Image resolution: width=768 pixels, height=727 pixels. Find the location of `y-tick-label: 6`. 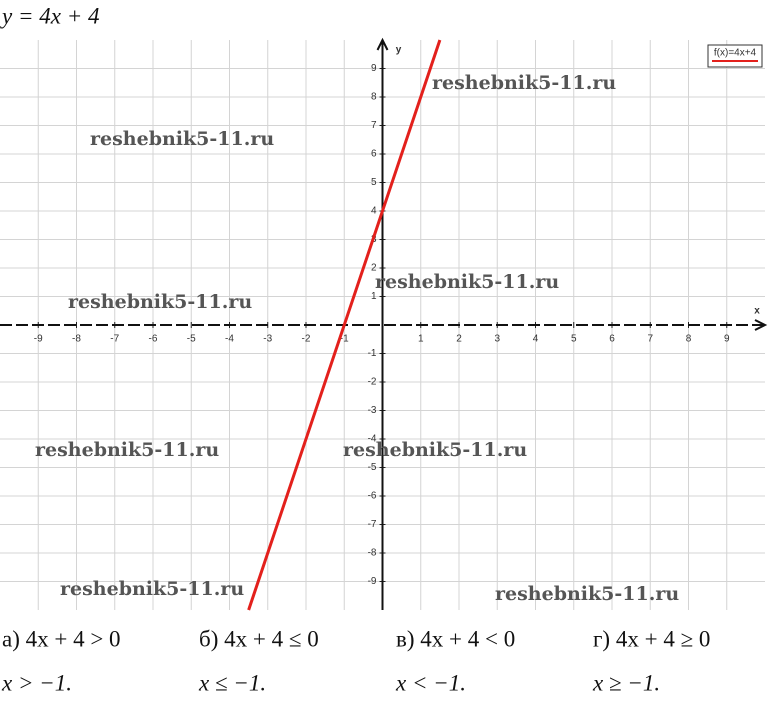

y-tick-label: 6 is located at coordinates (374, 154).